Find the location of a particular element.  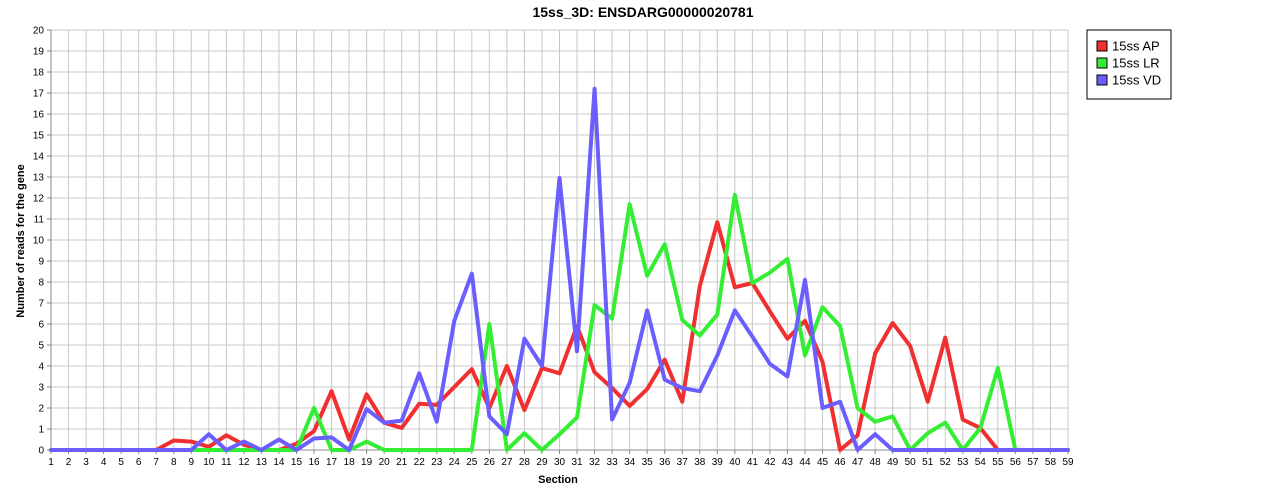

y-tick-label: 10 is located at coordinates (39, 241).